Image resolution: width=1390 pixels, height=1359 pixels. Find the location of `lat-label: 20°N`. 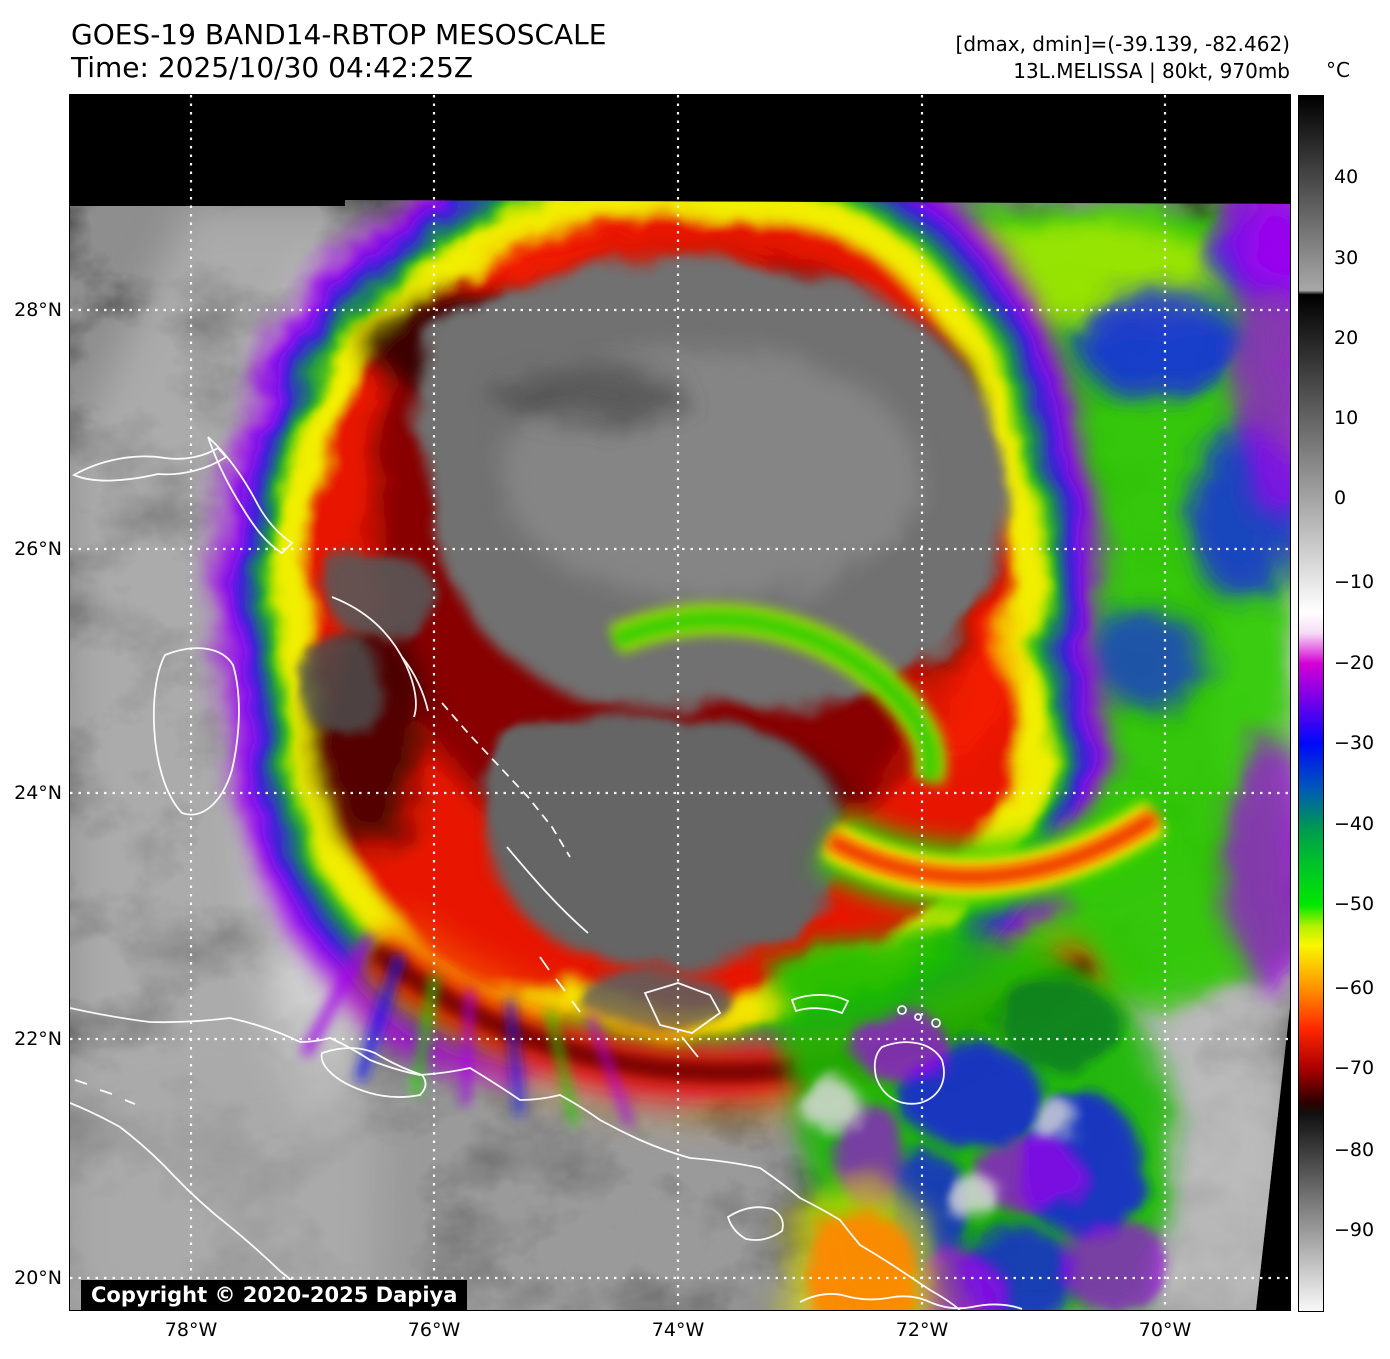

lat-label: 20°N is located at coordinates (38, 1278).